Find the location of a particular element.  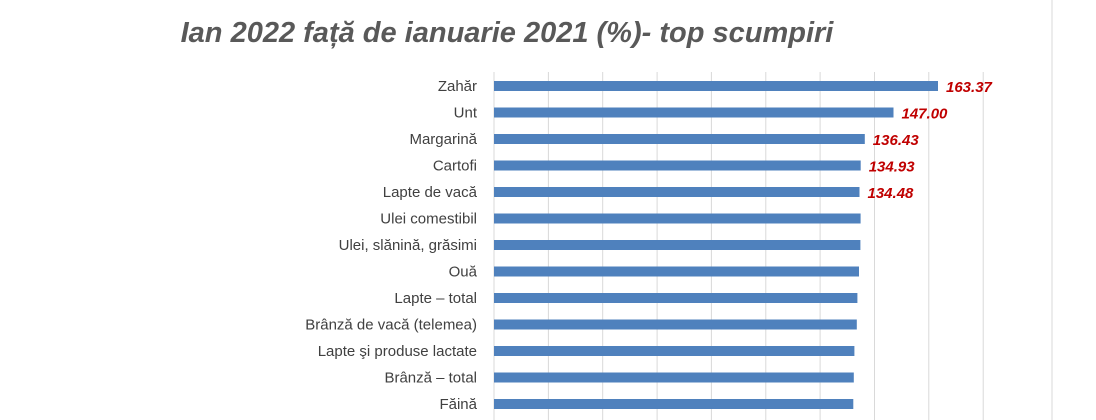

category-label: Unt is located at coordinates (466, 113).